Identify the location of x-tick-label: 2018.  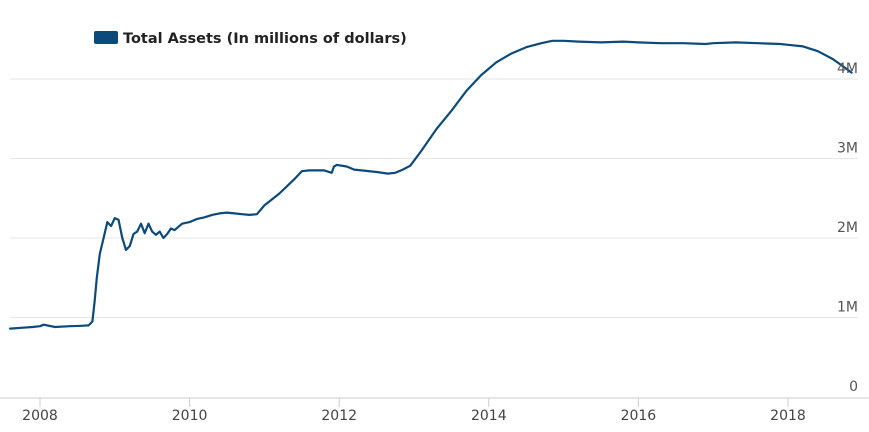
(788, 416).